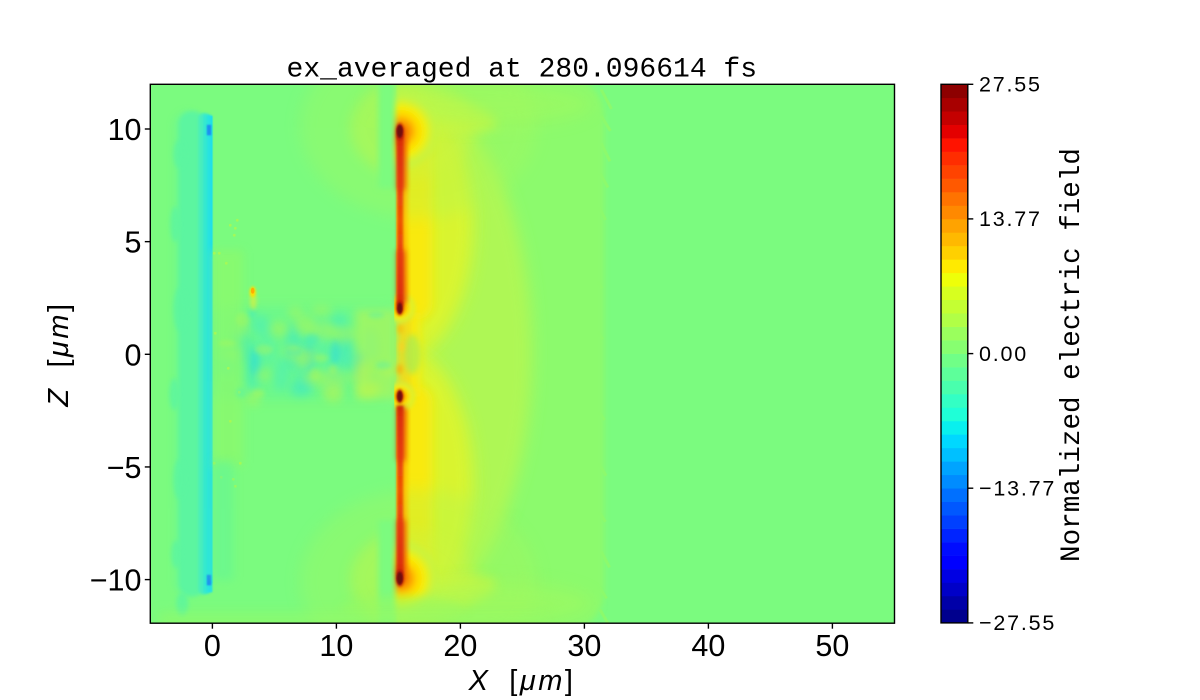 Image resolution: width=1200 pixels, height=700 pixels. What do you see at coordinates (116, 581) in the screenshot?
I see `svg-text: −10` at bounding box center [116, 581].